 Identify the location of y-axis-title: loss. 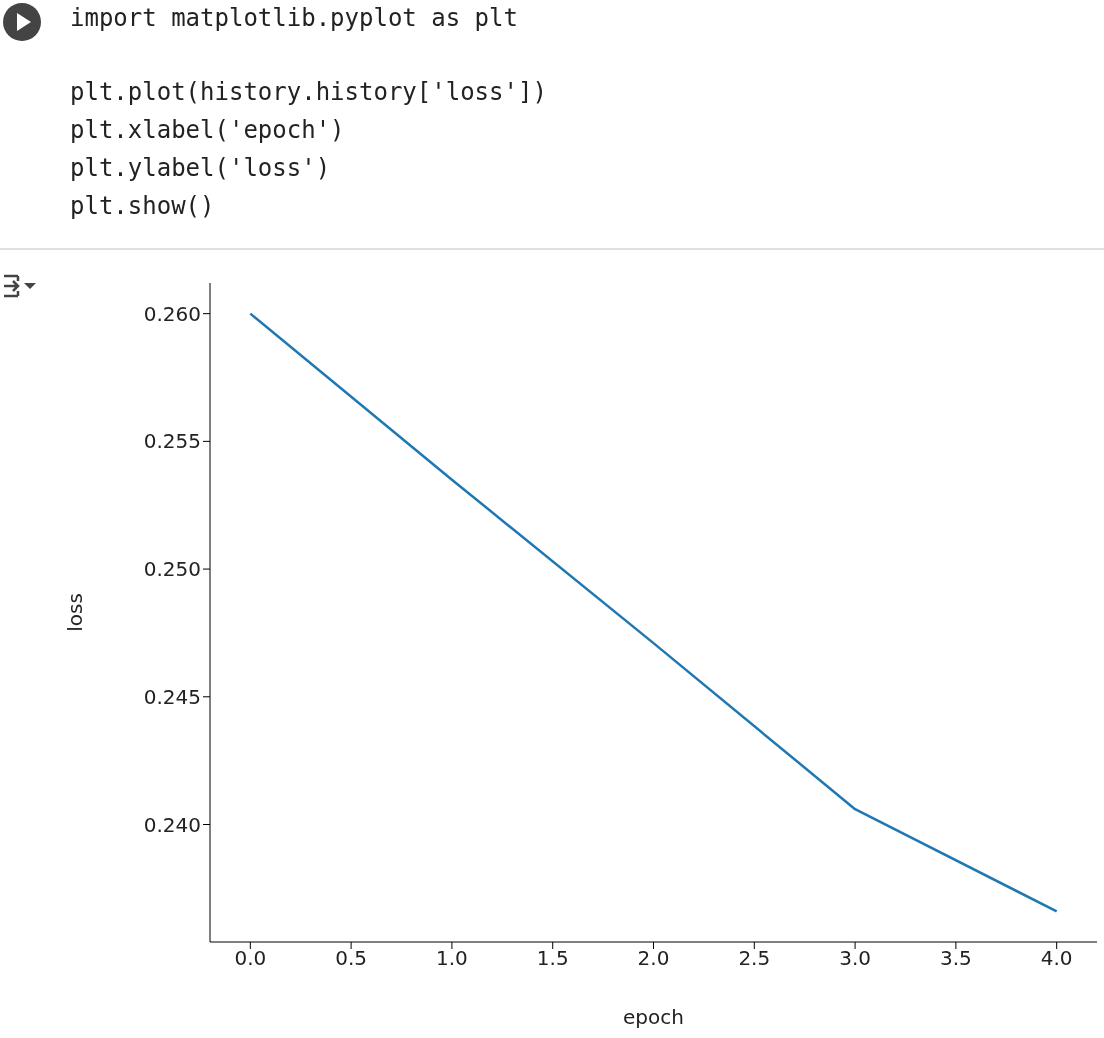
(75, 612).